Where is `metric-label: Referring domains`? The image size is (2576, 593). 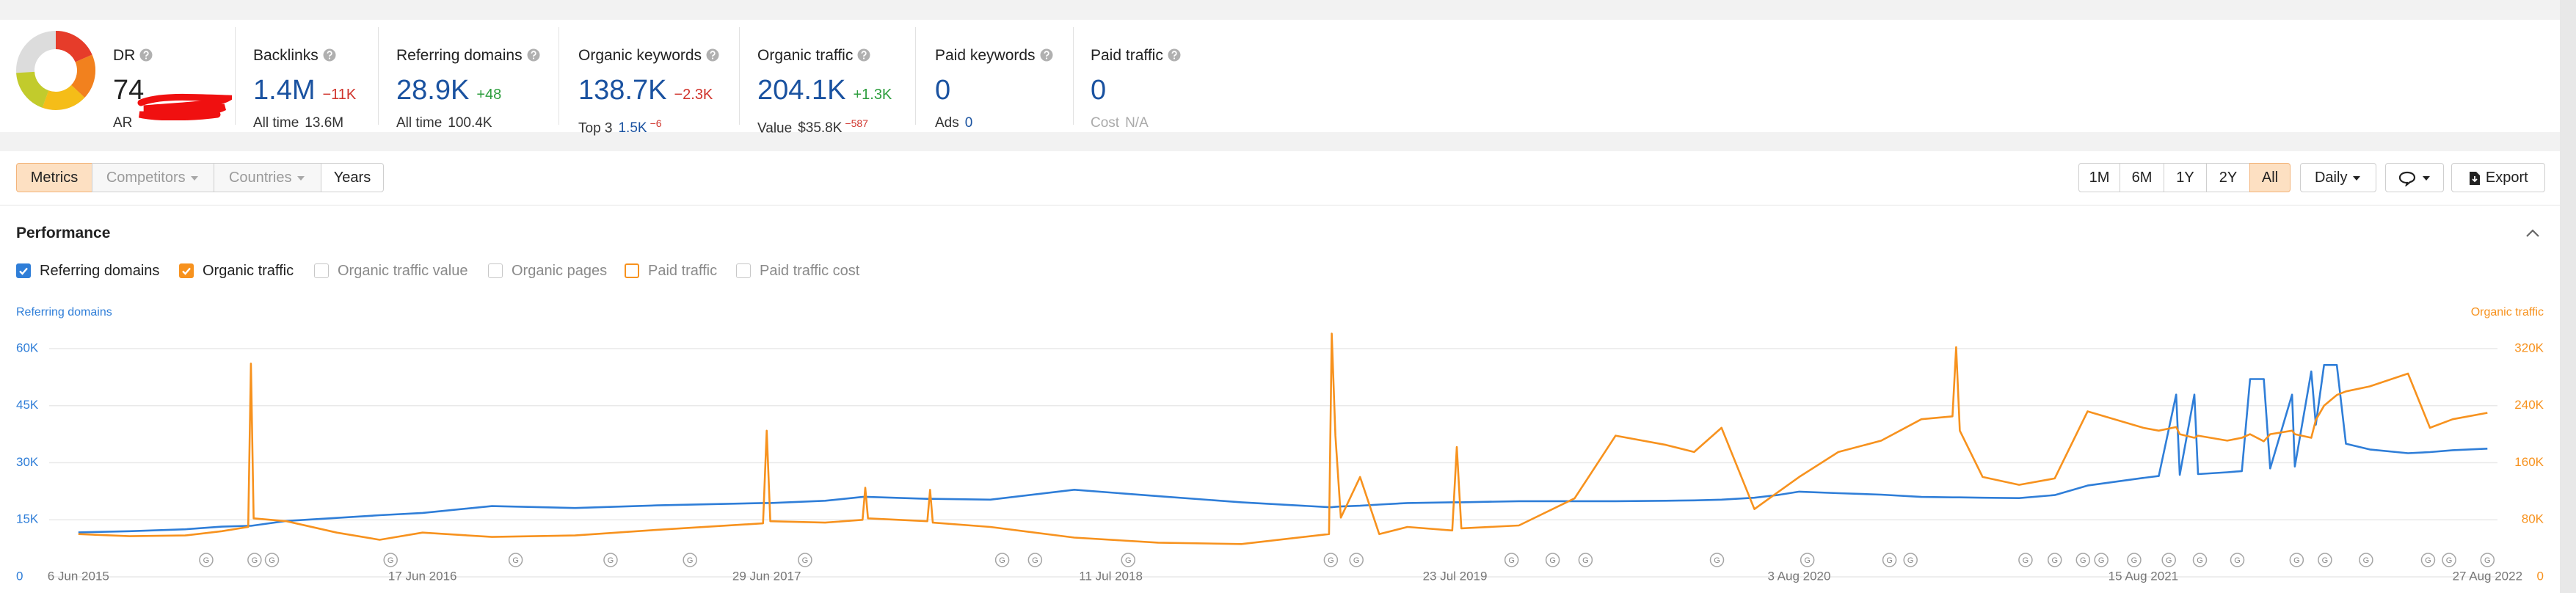 metric-label: Referring domains is located at coordinates (468, 55).